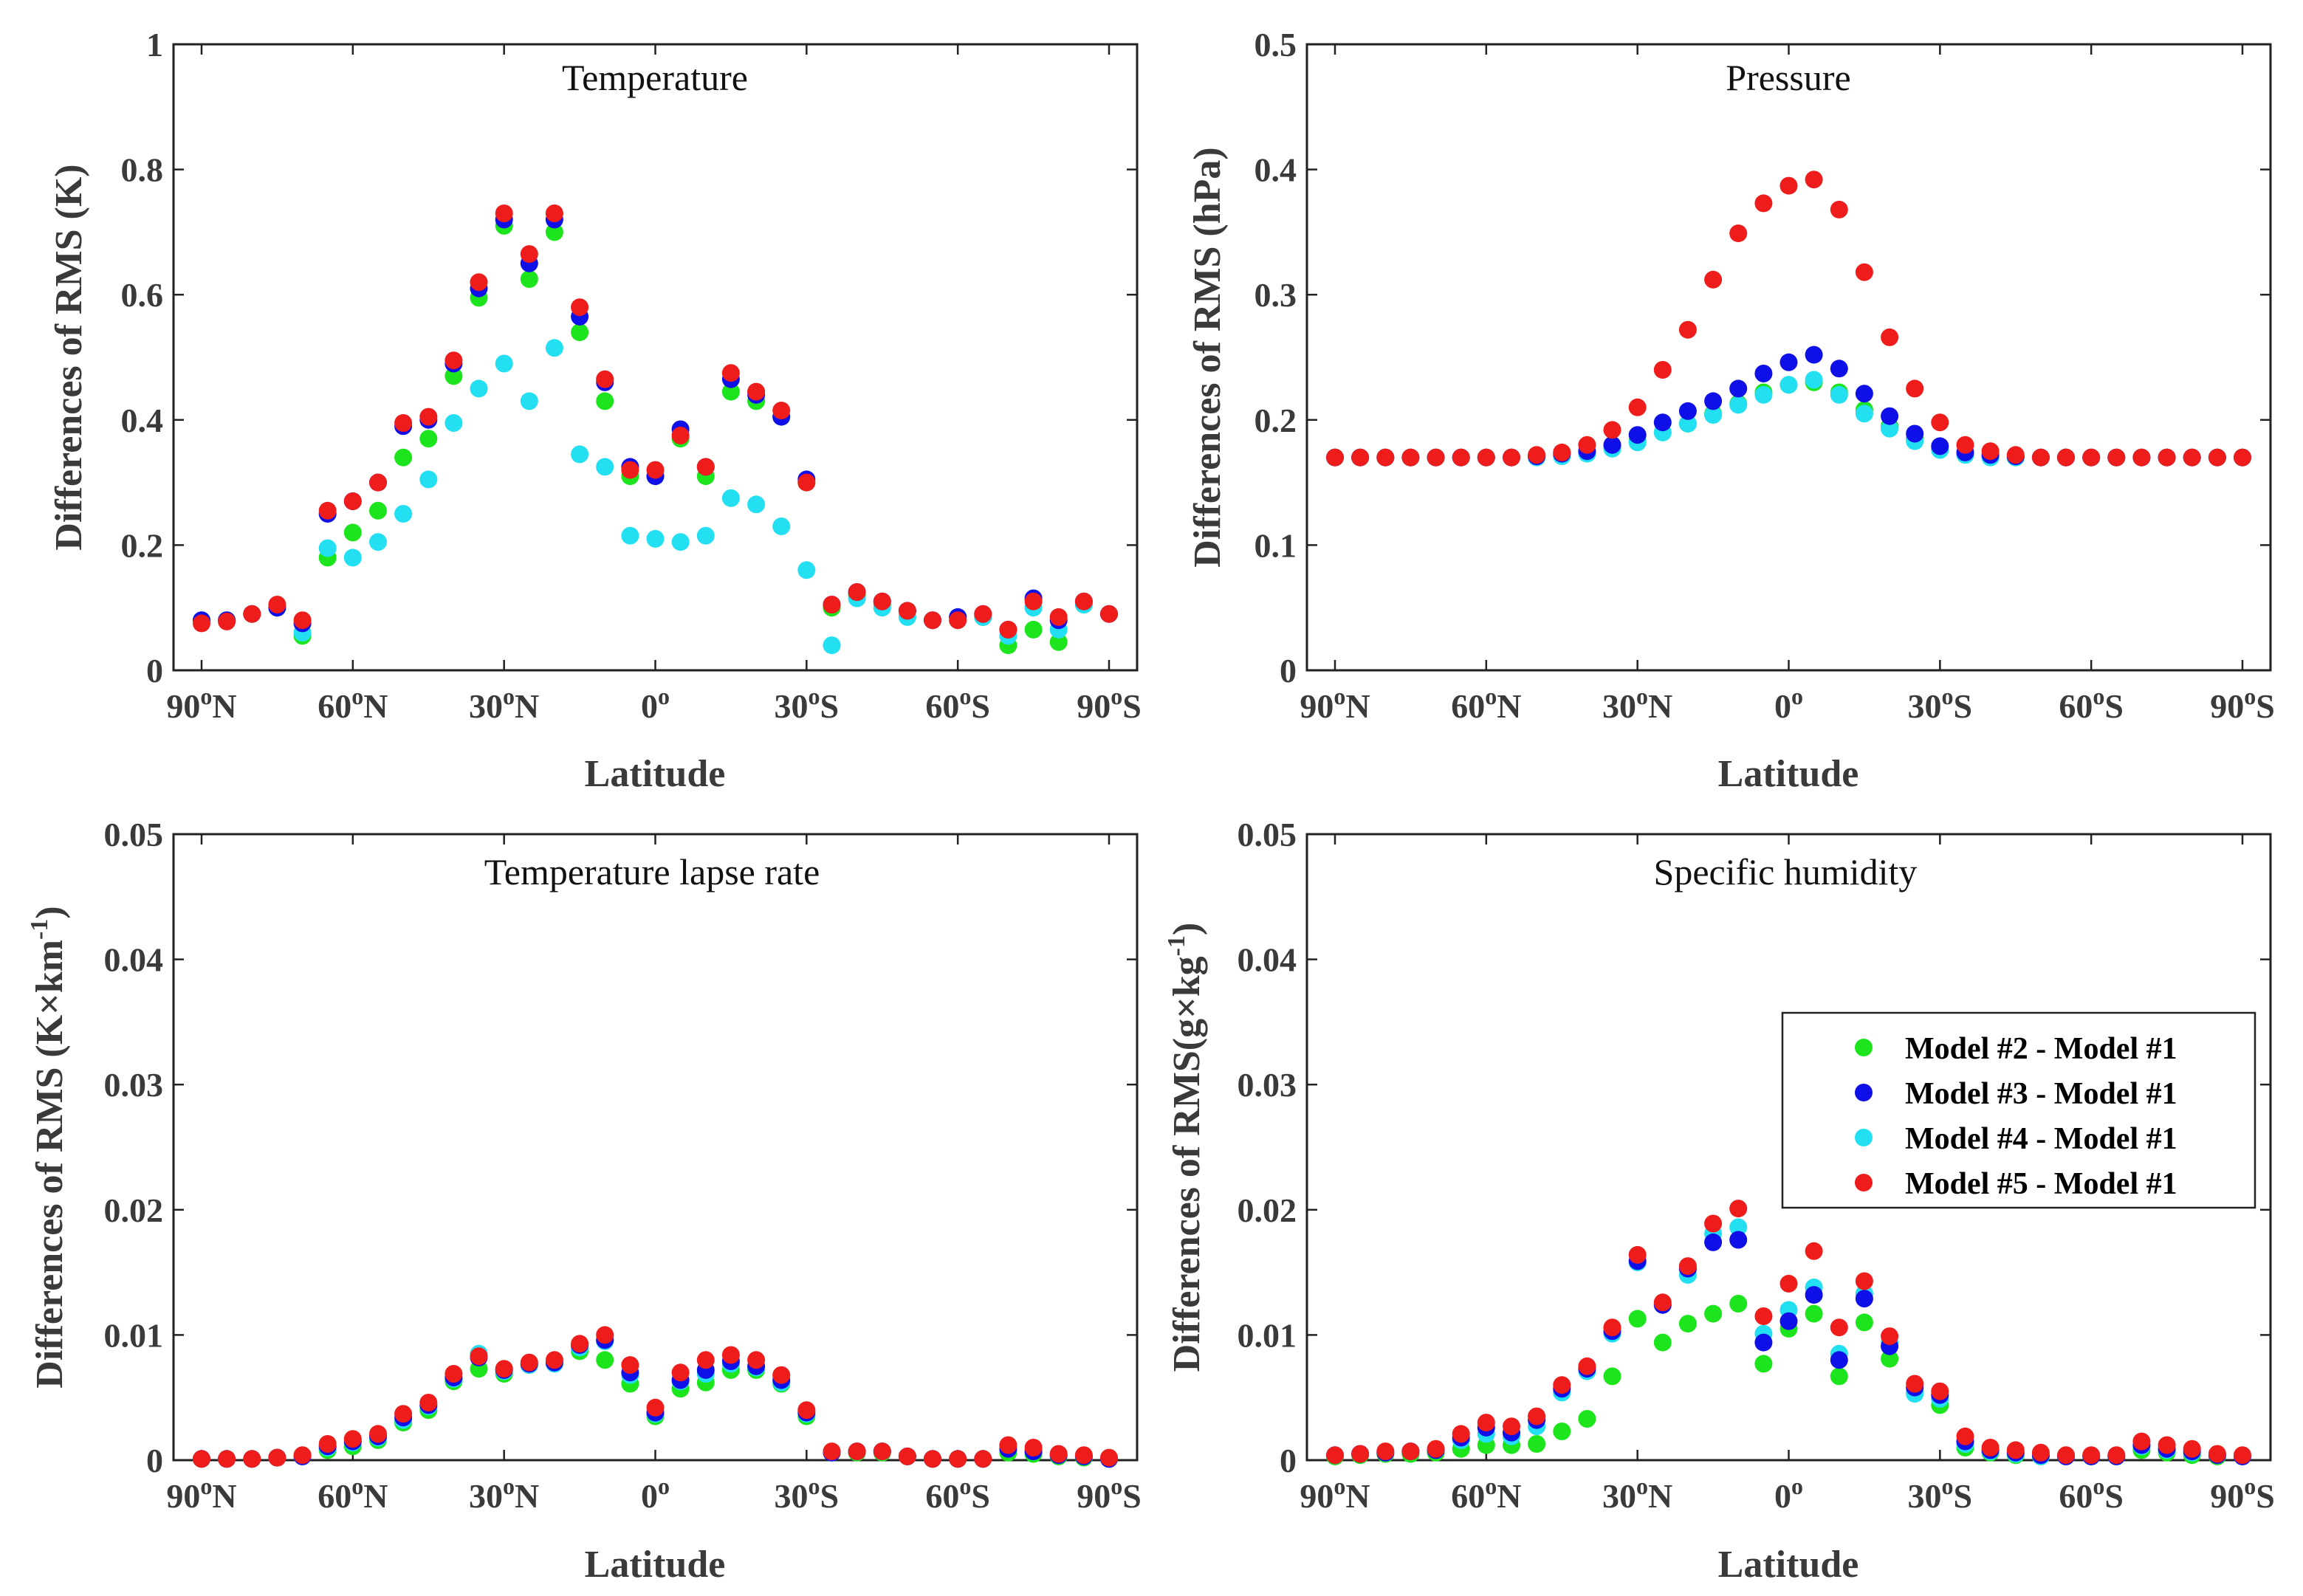 This screenshot has height=1596, width=2303. Describe the element at coordinates (655, 429) in the screenshot. I see `data-points-temperature` at that location.